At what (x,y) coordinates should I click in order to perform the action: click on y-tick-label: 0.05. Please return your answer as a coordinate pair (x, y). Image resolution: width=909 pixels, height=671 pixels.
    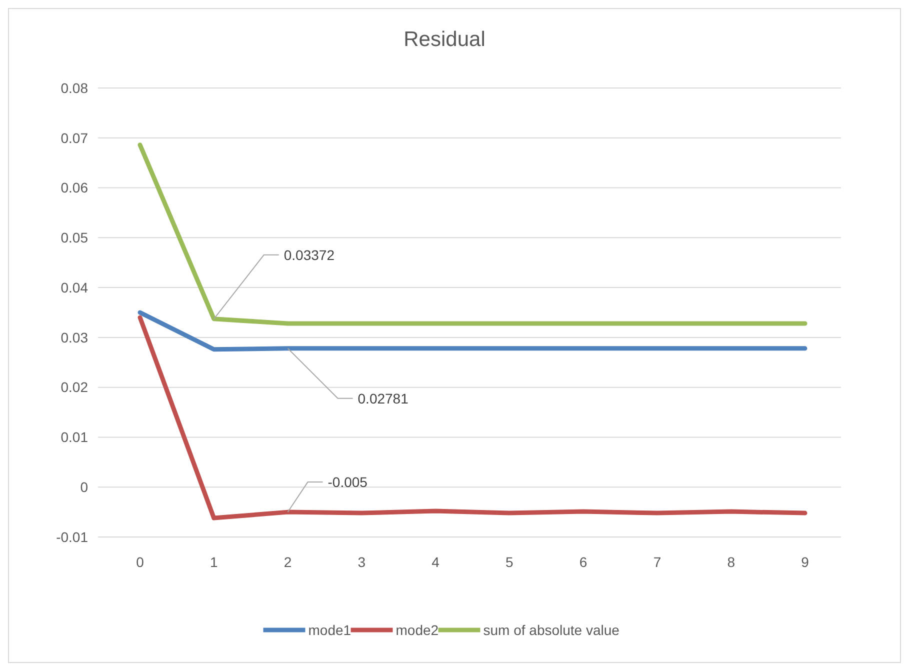
    Looking at the image, I should click on (74, 238).